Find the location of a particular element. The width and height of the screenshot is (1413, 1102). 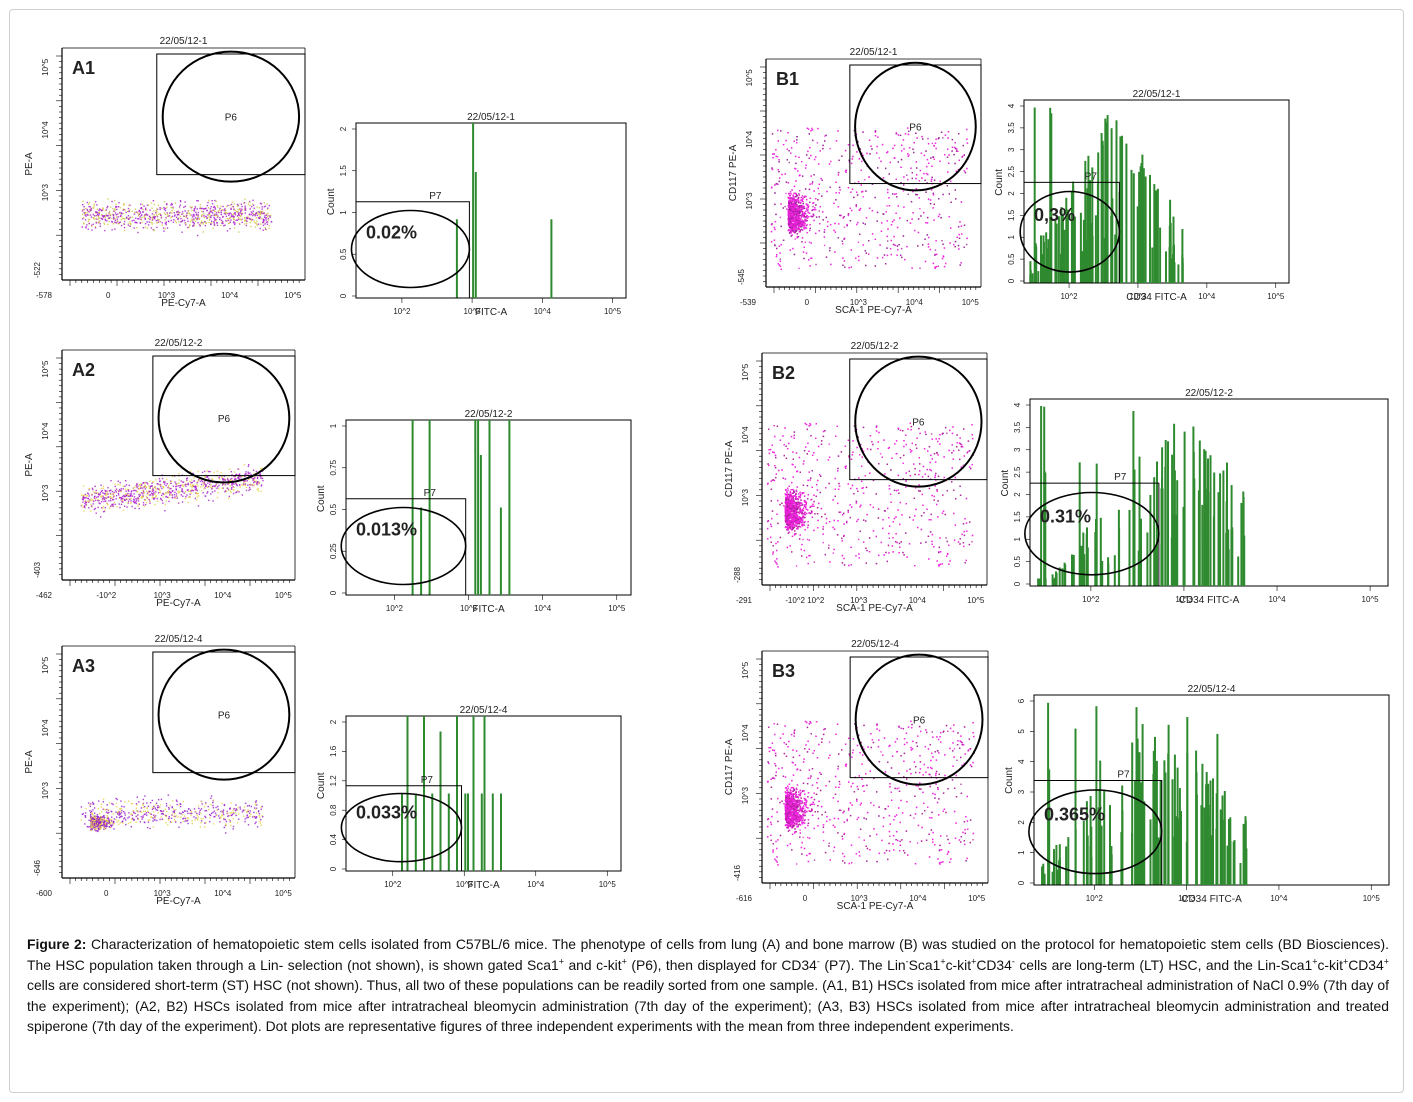

y-tick-label: 1.2 is located at coordinates (333, 781).